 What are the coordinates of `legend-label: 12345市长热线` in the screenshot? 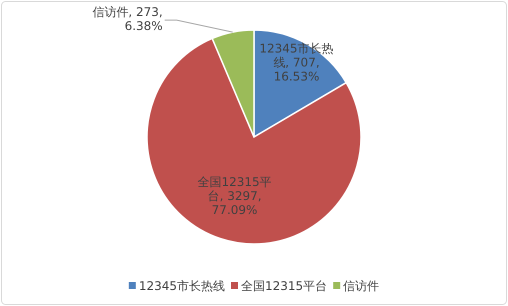 It's located at (181, 286).